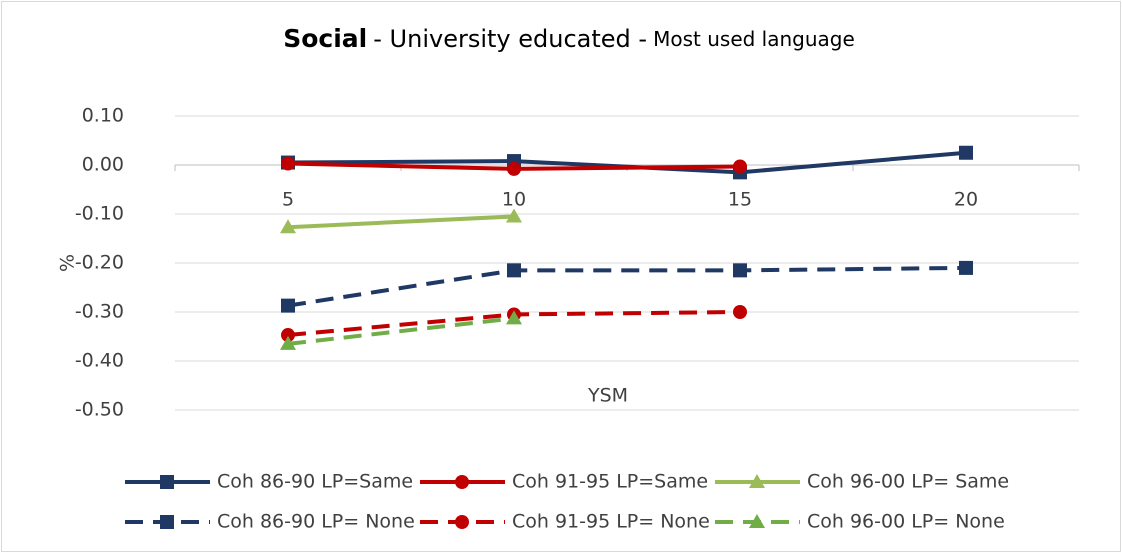 This screenshot has width=1123, height=554. Describe the element at coordinates (99, 214) in the screenshot. I see `y-tick-label: -0.10` at that location.